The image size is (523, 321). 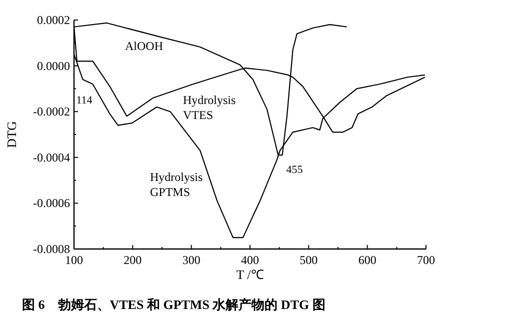 What do you see at coordinates (209, 107) in the screenshot?
I see `series-label: Hydrolysis VTES` at bounding box center [209, 107].